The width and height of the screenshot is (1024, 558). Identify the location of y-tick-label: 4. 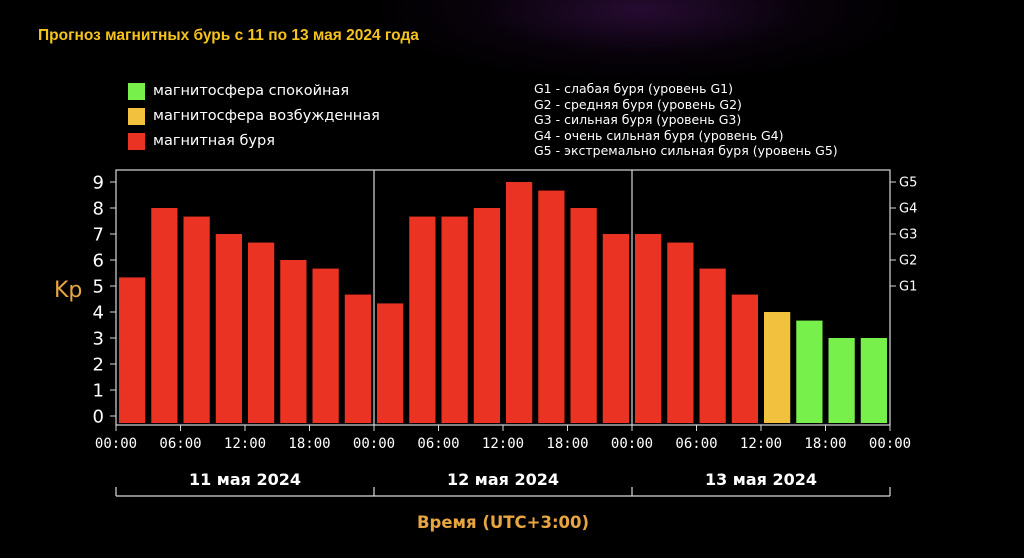
(98, 313).